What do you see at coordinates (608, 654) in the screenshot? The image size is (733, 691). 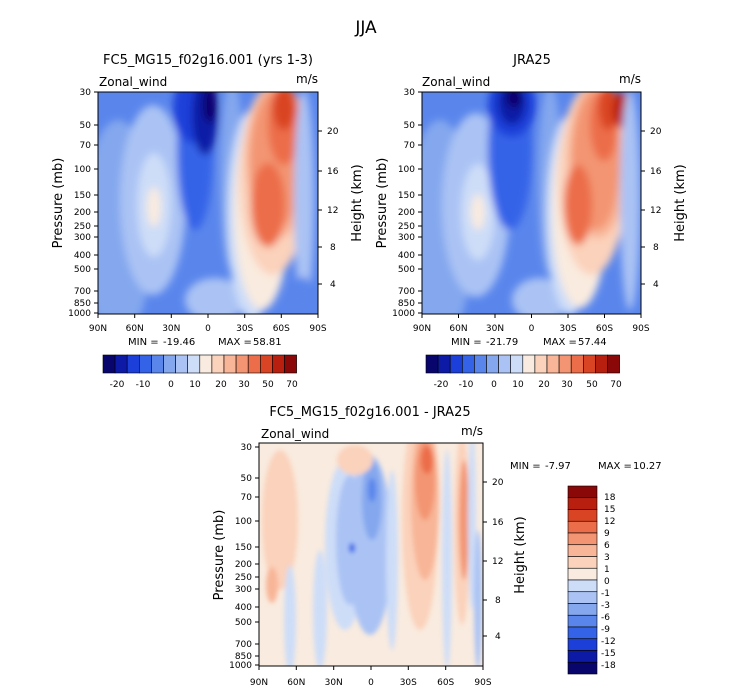 I see `colorbar-label: -15` at bounding box center [608, 654].